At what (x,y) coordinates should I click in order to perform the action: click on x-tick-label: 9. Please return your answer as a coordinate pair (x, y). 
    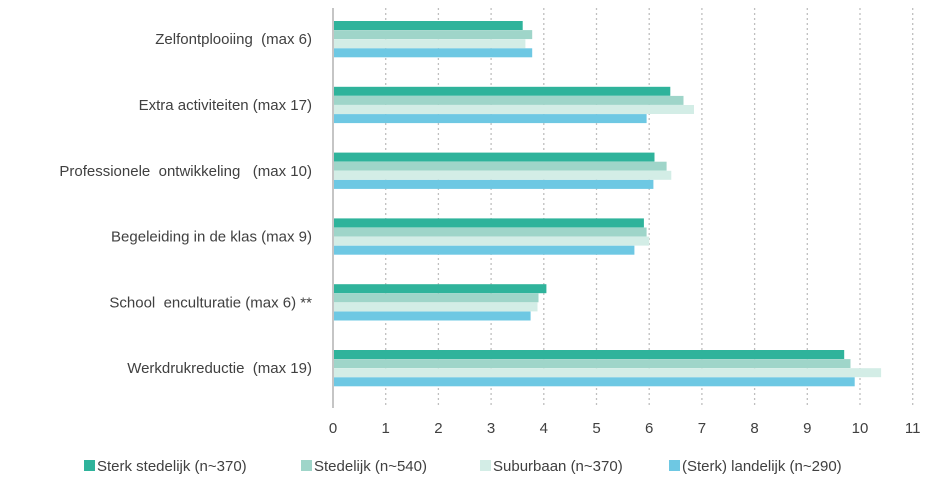
    Looking at the image, I should click on (807, 428).